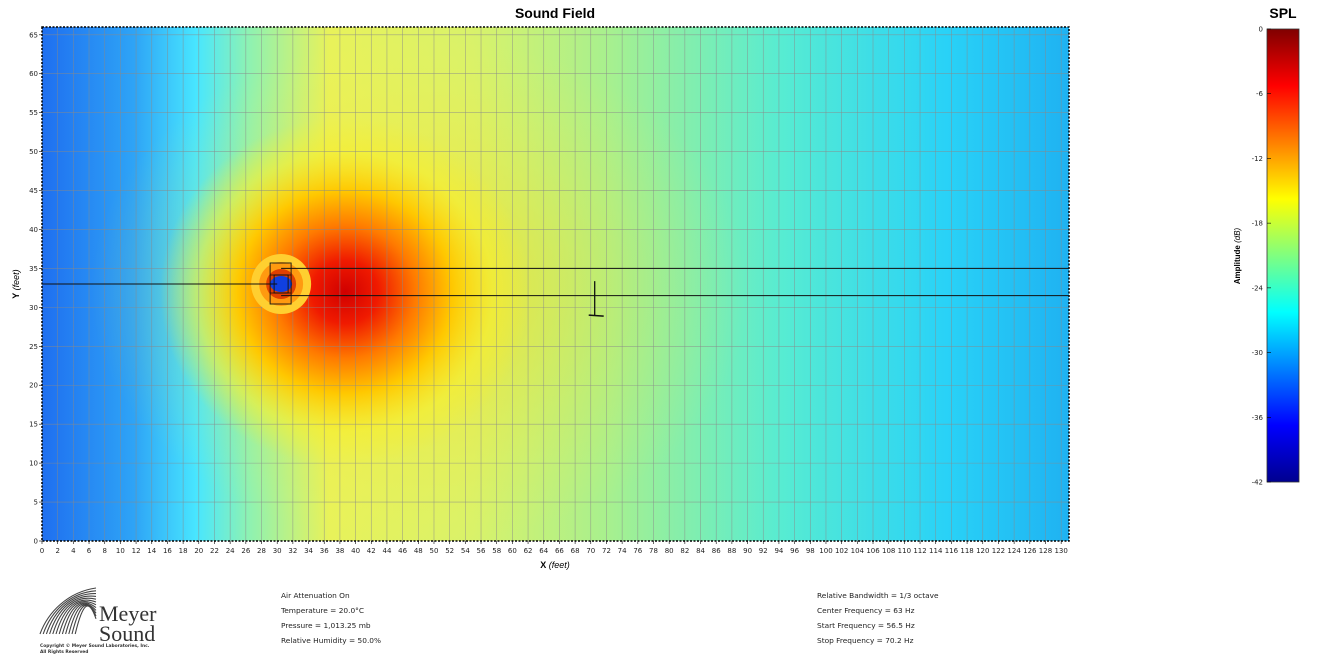  What do you see at coordinates (33, 425) in the screenshot?
I see `y-tick-label: 15` at bounding box center [33, 425].